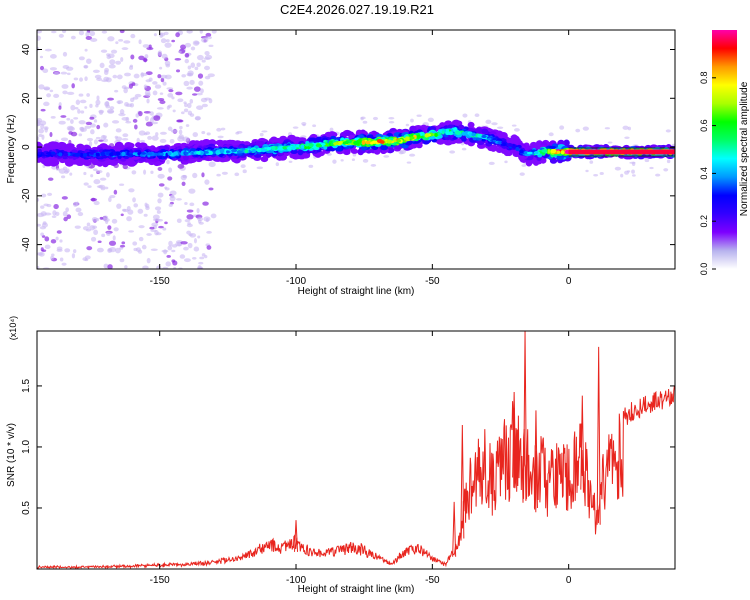  What do you see at coordinates (569, 580) in the screenshot?
I see `x-tick-label: 0` at bounding box center [569, 580].